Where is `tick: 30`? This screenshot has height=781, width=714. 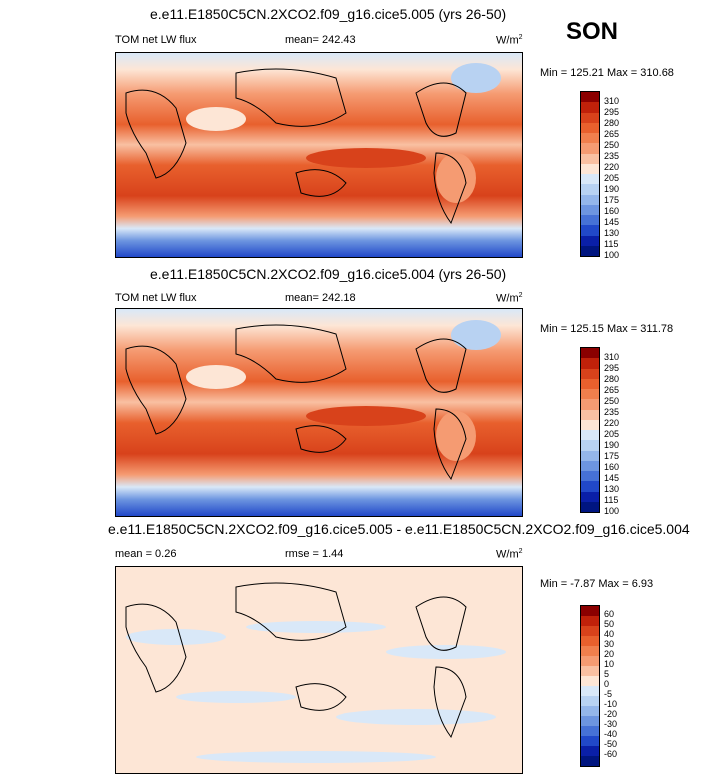
tick: 30 is located at coordinates (609, 644).